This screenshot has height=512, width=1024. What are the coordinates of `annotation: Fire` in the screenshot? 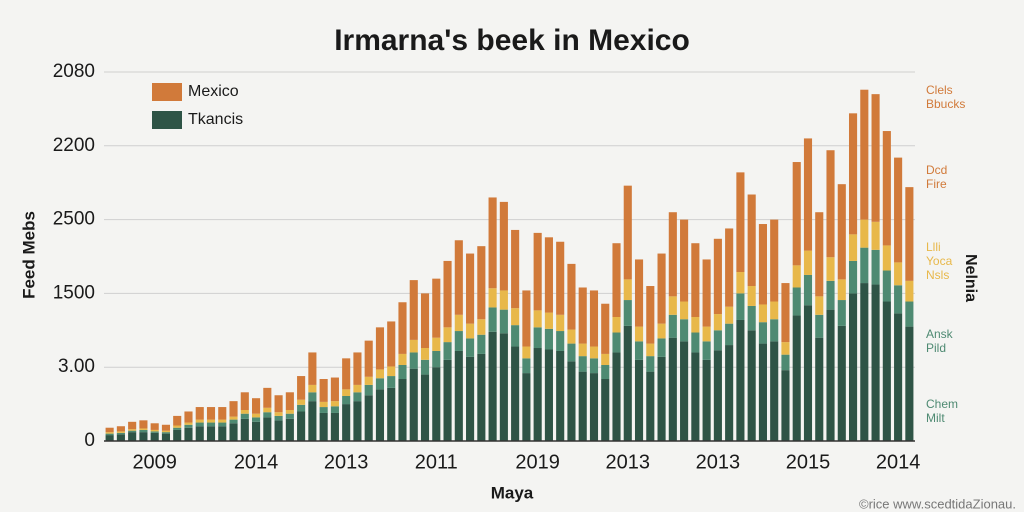 It's located at (936, 184).